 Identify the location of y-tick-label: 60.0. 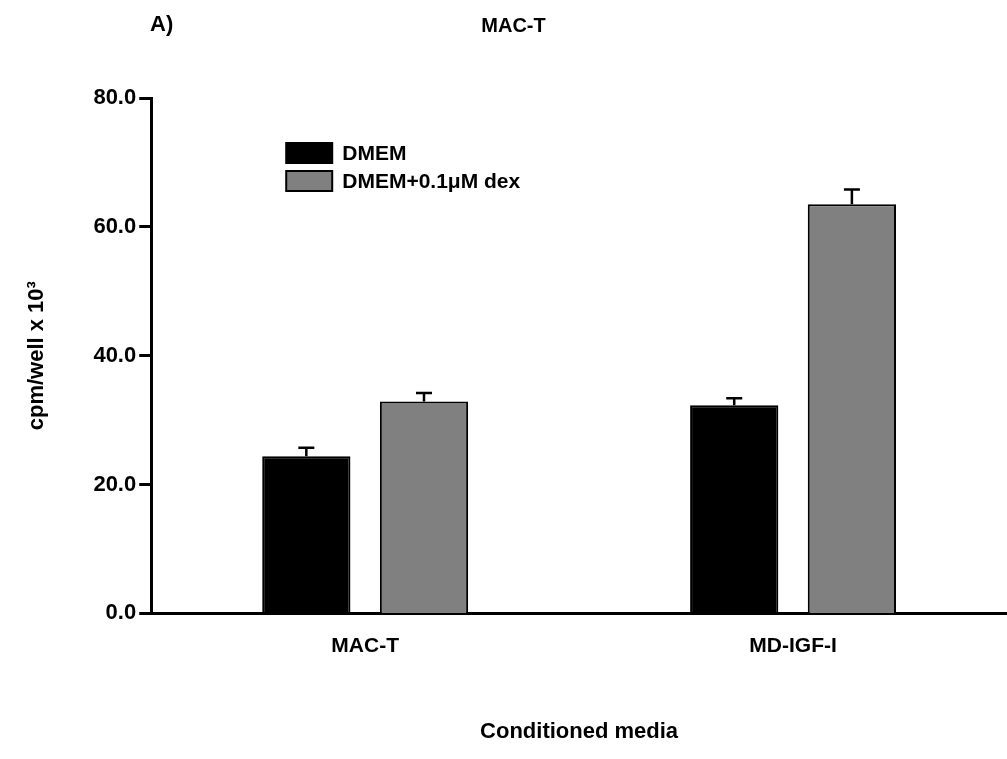
(115, 225).